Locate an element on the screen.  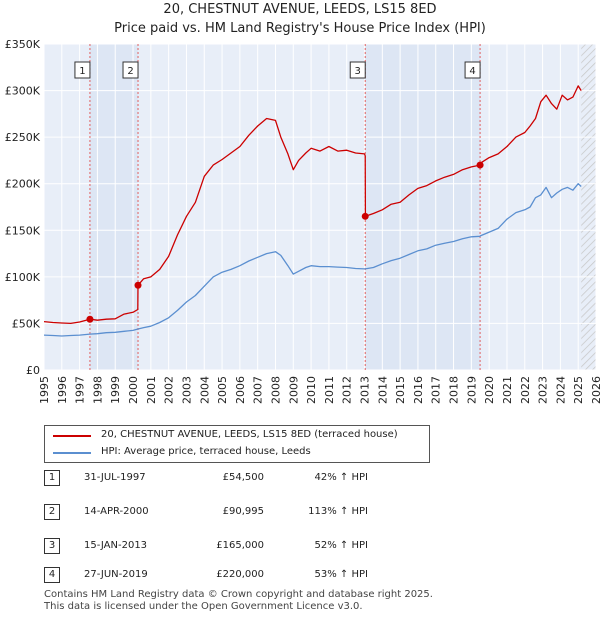
sale-date: 14-APR-2000 is located at coordinates (116, 511).